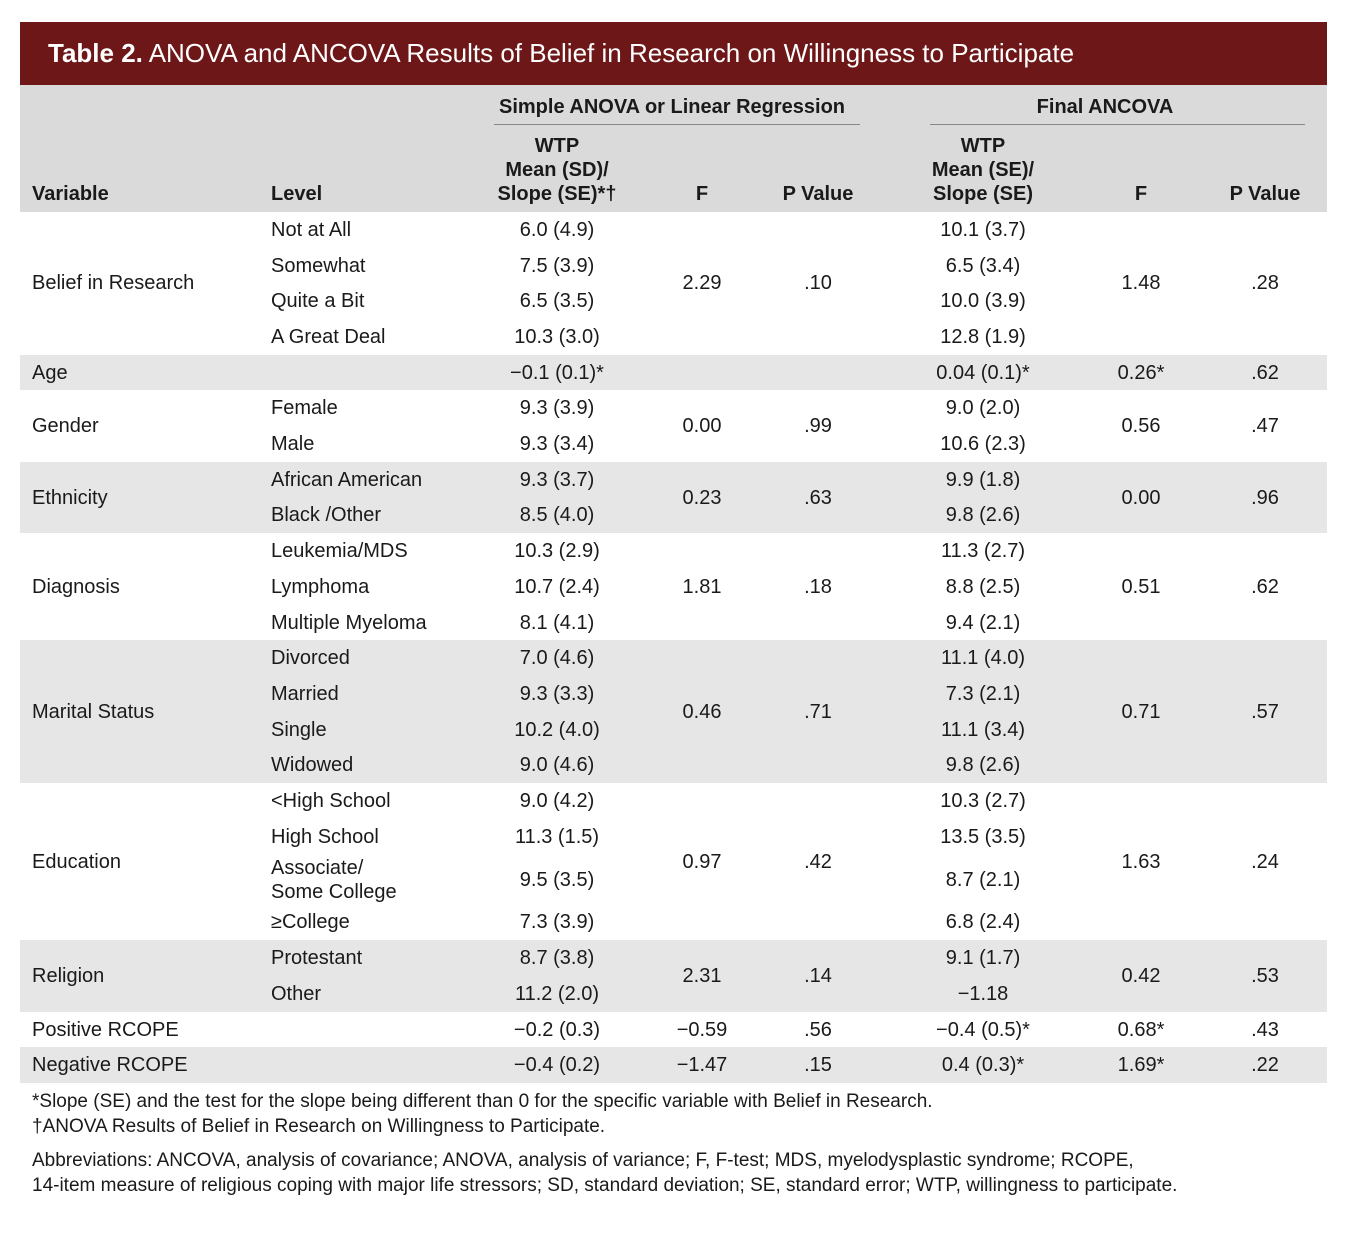  What do you see at coordinates (557, 265) in the screenshot?
I see `wtp-value: 7.5 (3.9)` at bounding box center [557, 265].